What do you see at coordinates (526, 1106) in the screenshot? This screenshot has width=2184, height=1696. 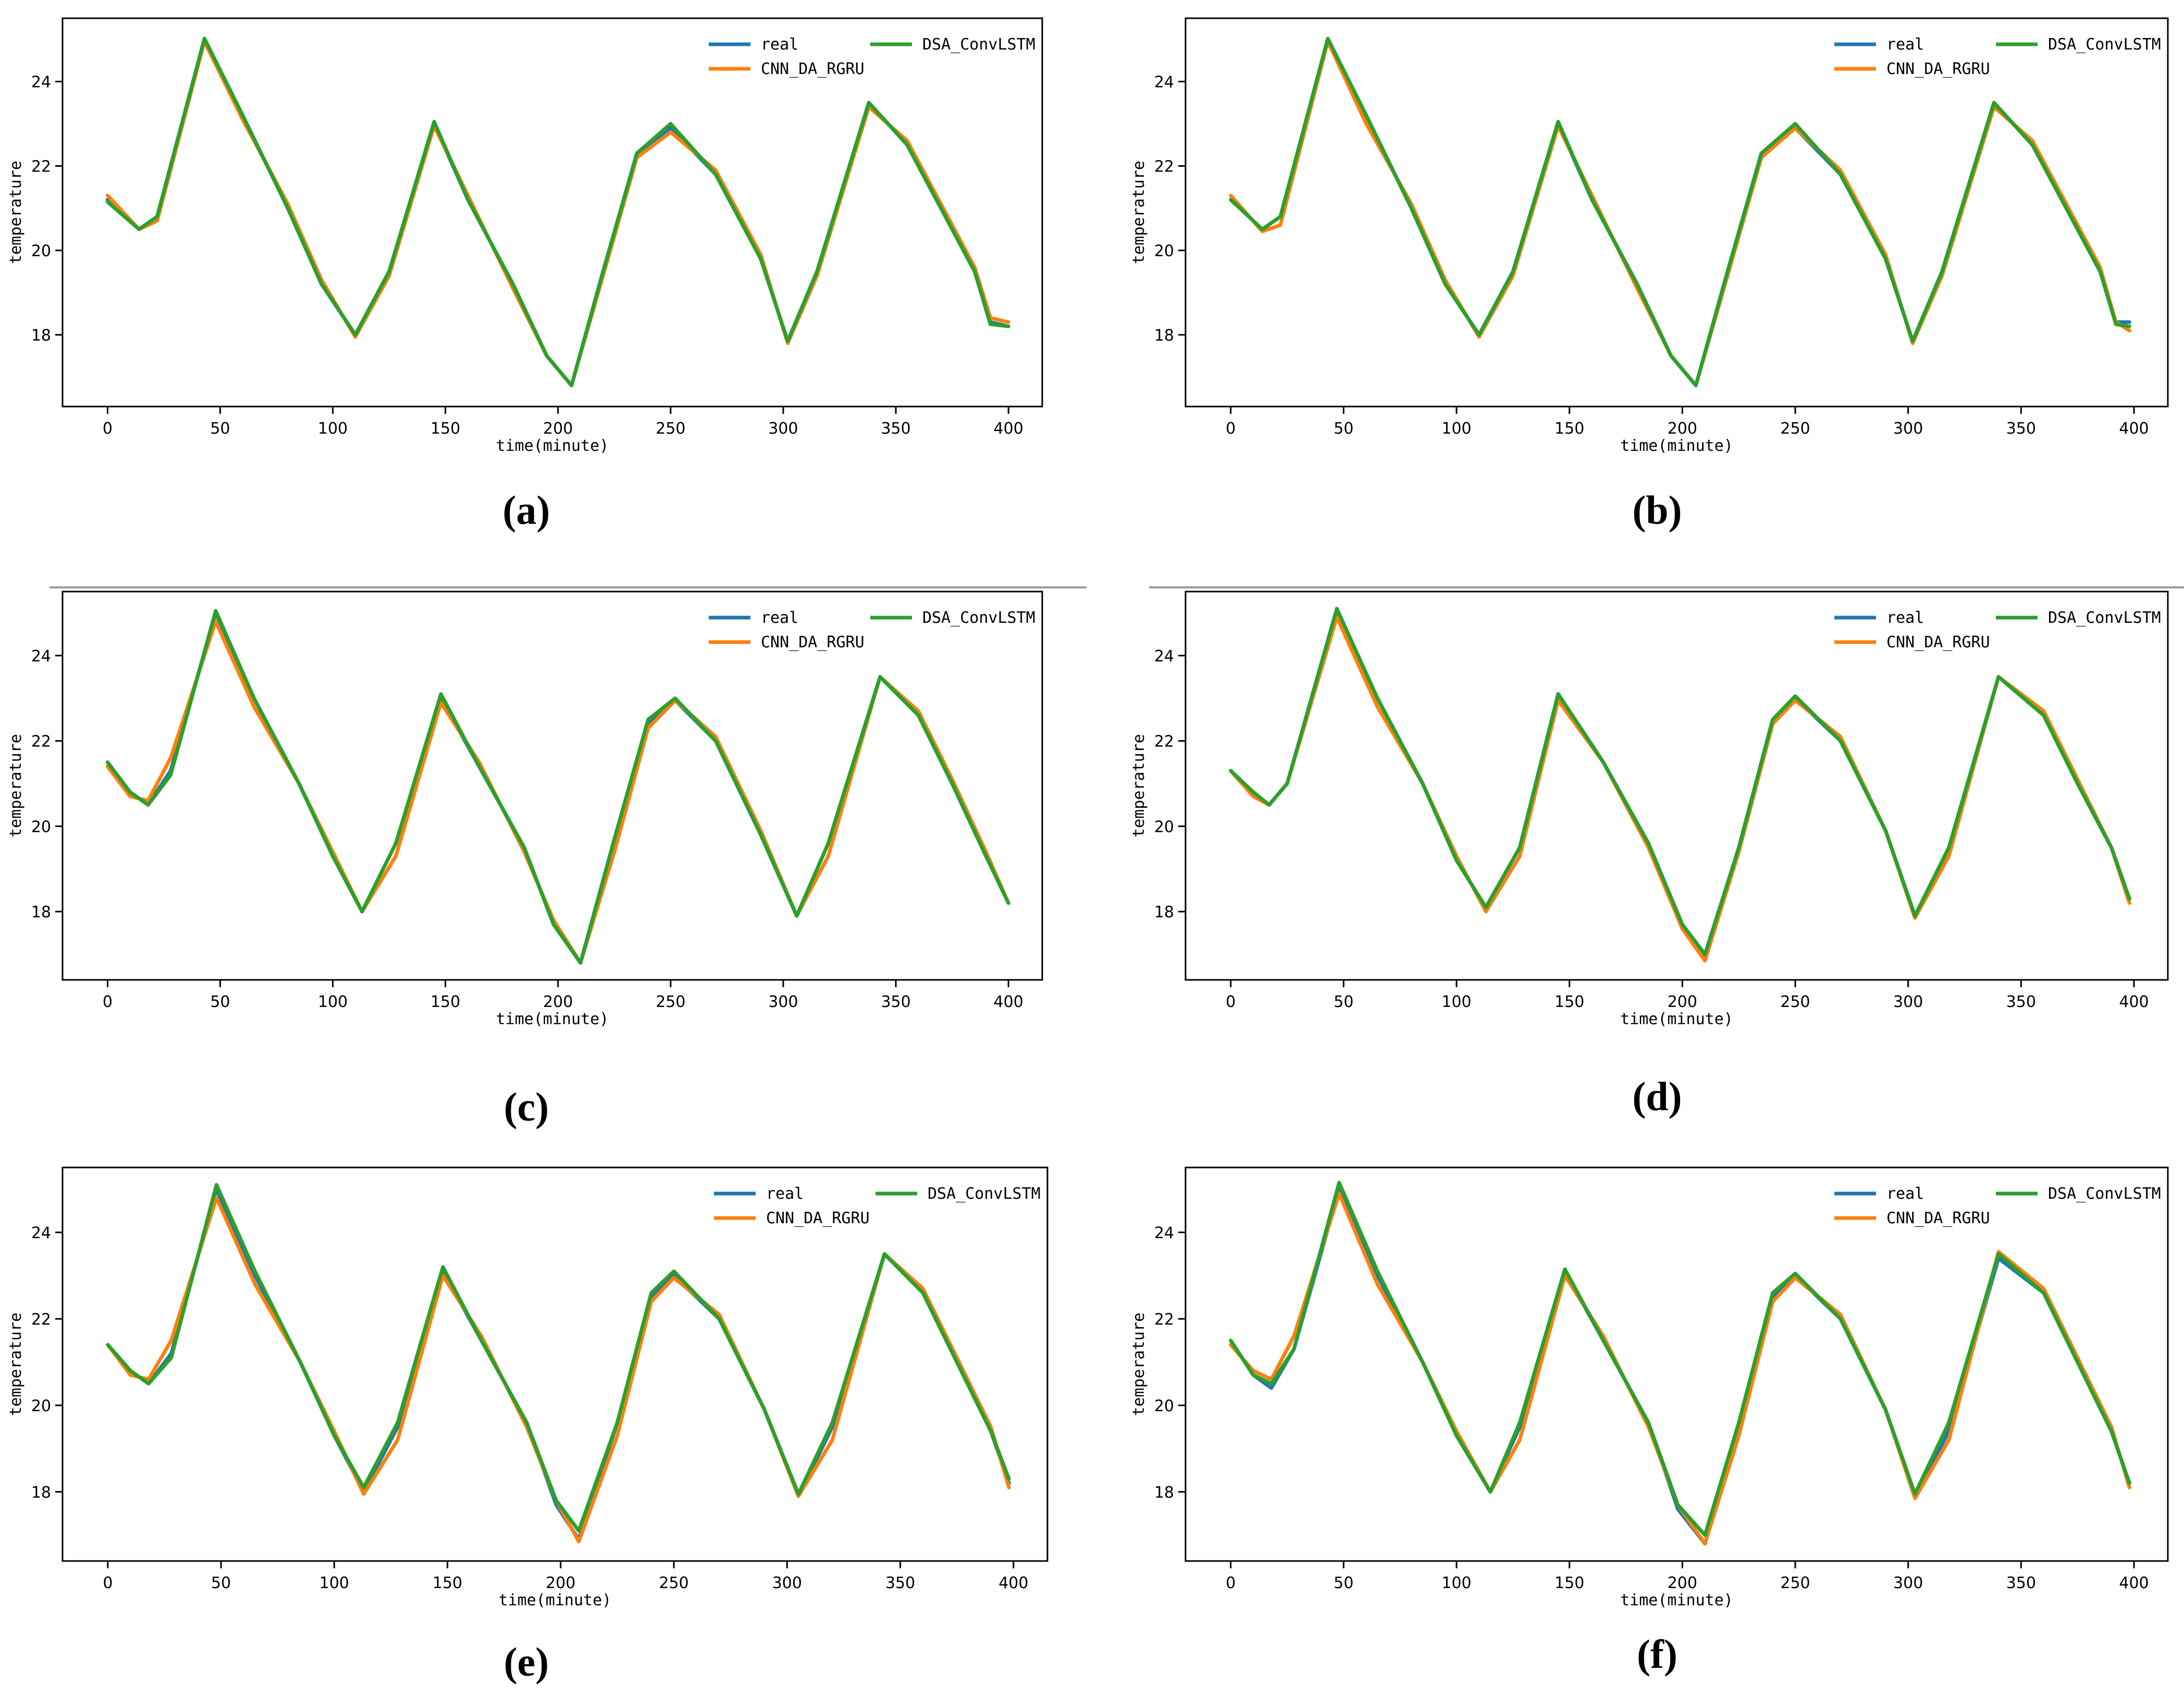 I see `panel-caption: (c)` at bounding box center [526, 1106].